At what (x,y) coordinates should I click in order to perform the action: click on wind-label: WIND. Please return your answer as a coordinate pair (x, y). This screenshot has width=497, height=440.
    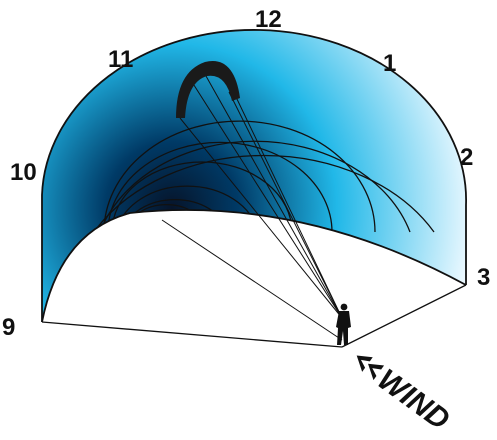
    Looking at the image, I should click on (413, 400).